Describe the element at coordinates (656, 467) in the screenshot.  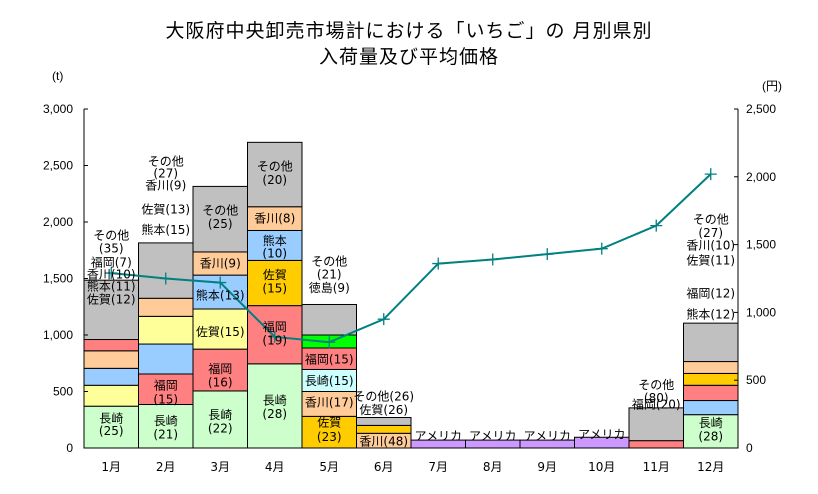
I see `x-axis-tick-label: 11月` at that location.